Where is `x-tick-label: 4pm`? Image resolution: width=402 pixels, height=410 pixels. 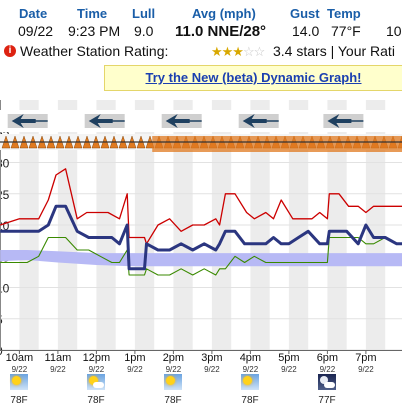 x-tick-label: 4pm is located at coordinates (250, 358).